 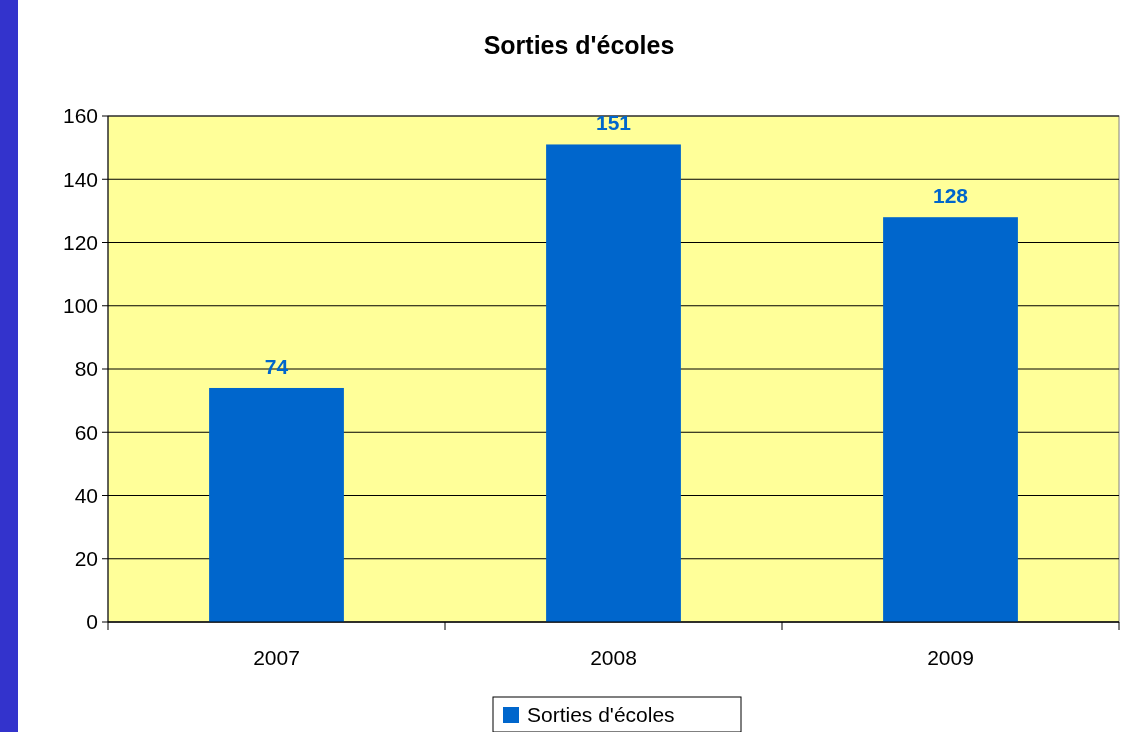 What do you see at coordinates (80, 306) in the screenshot?
I see `y-tick-label: 100` at bounding box center [80, 306].